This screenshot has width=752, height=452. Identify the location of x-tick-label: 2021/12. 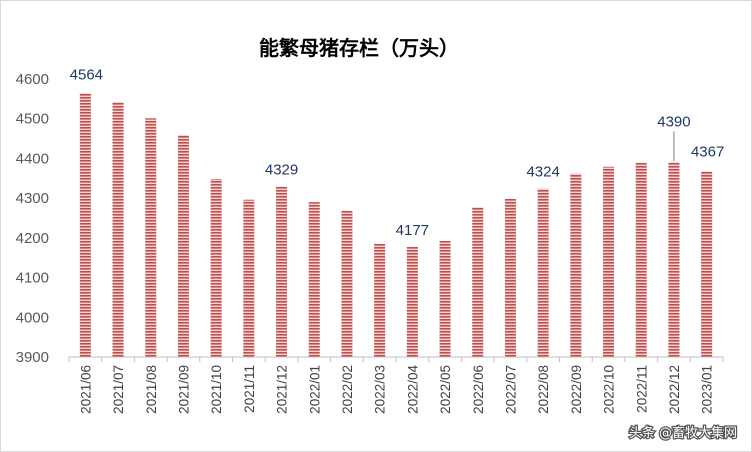
(282, 389).